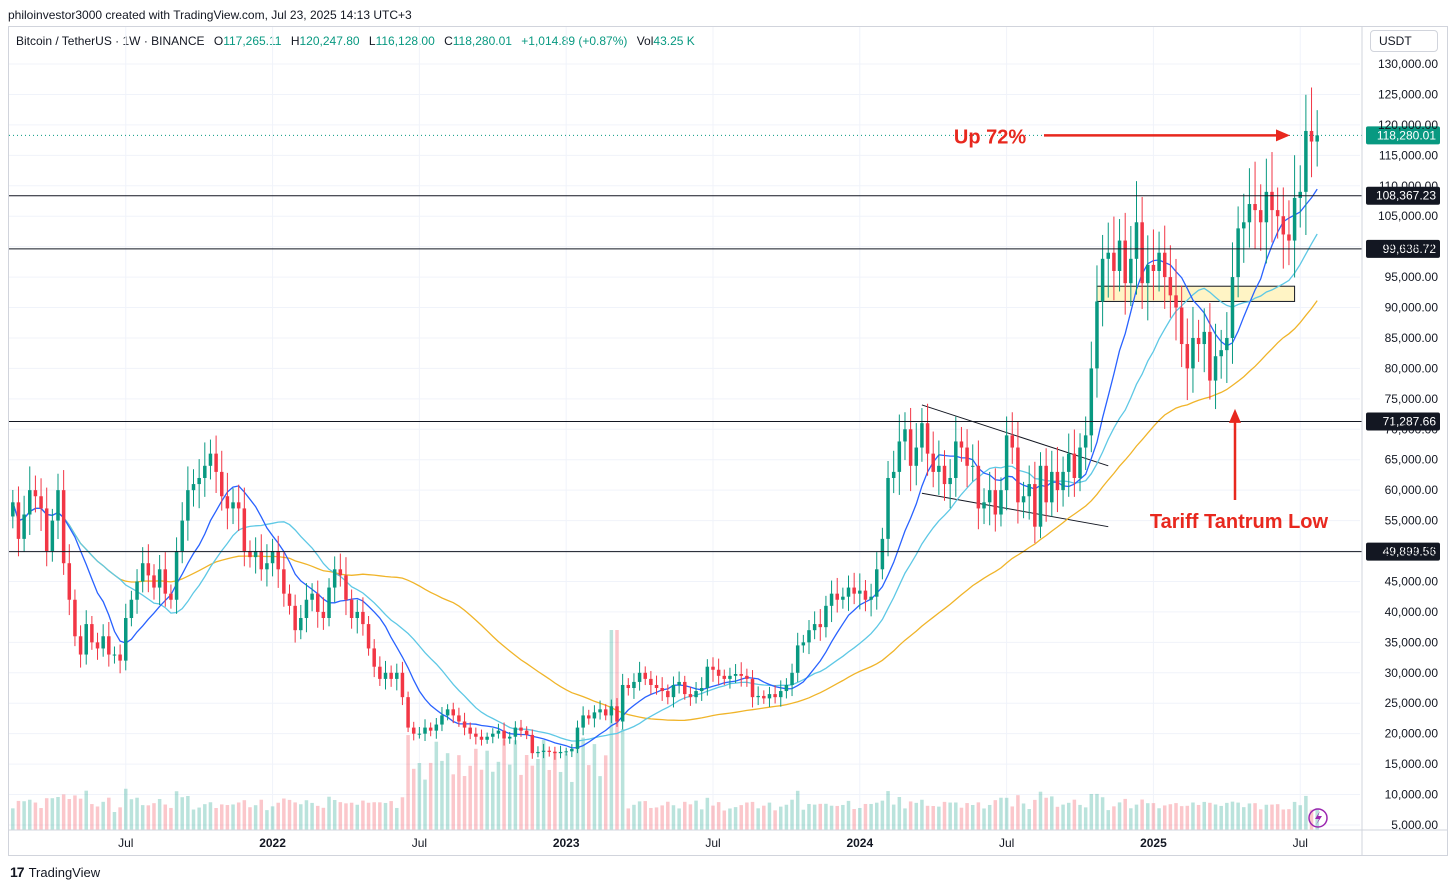 The height and width of the screenshot is (889, 1456). I want to click on x-tick-label: 2023, so click(566, 843).